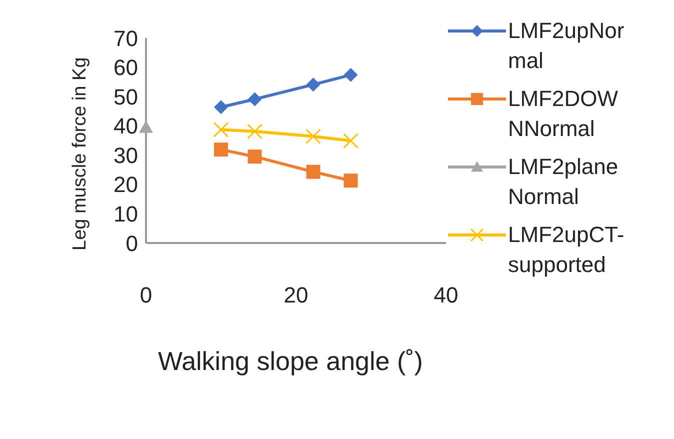  Describe the element at coordinates (567, 250) in the screenshot. I see `legend-label: LMF2upCT-supported` at that location.